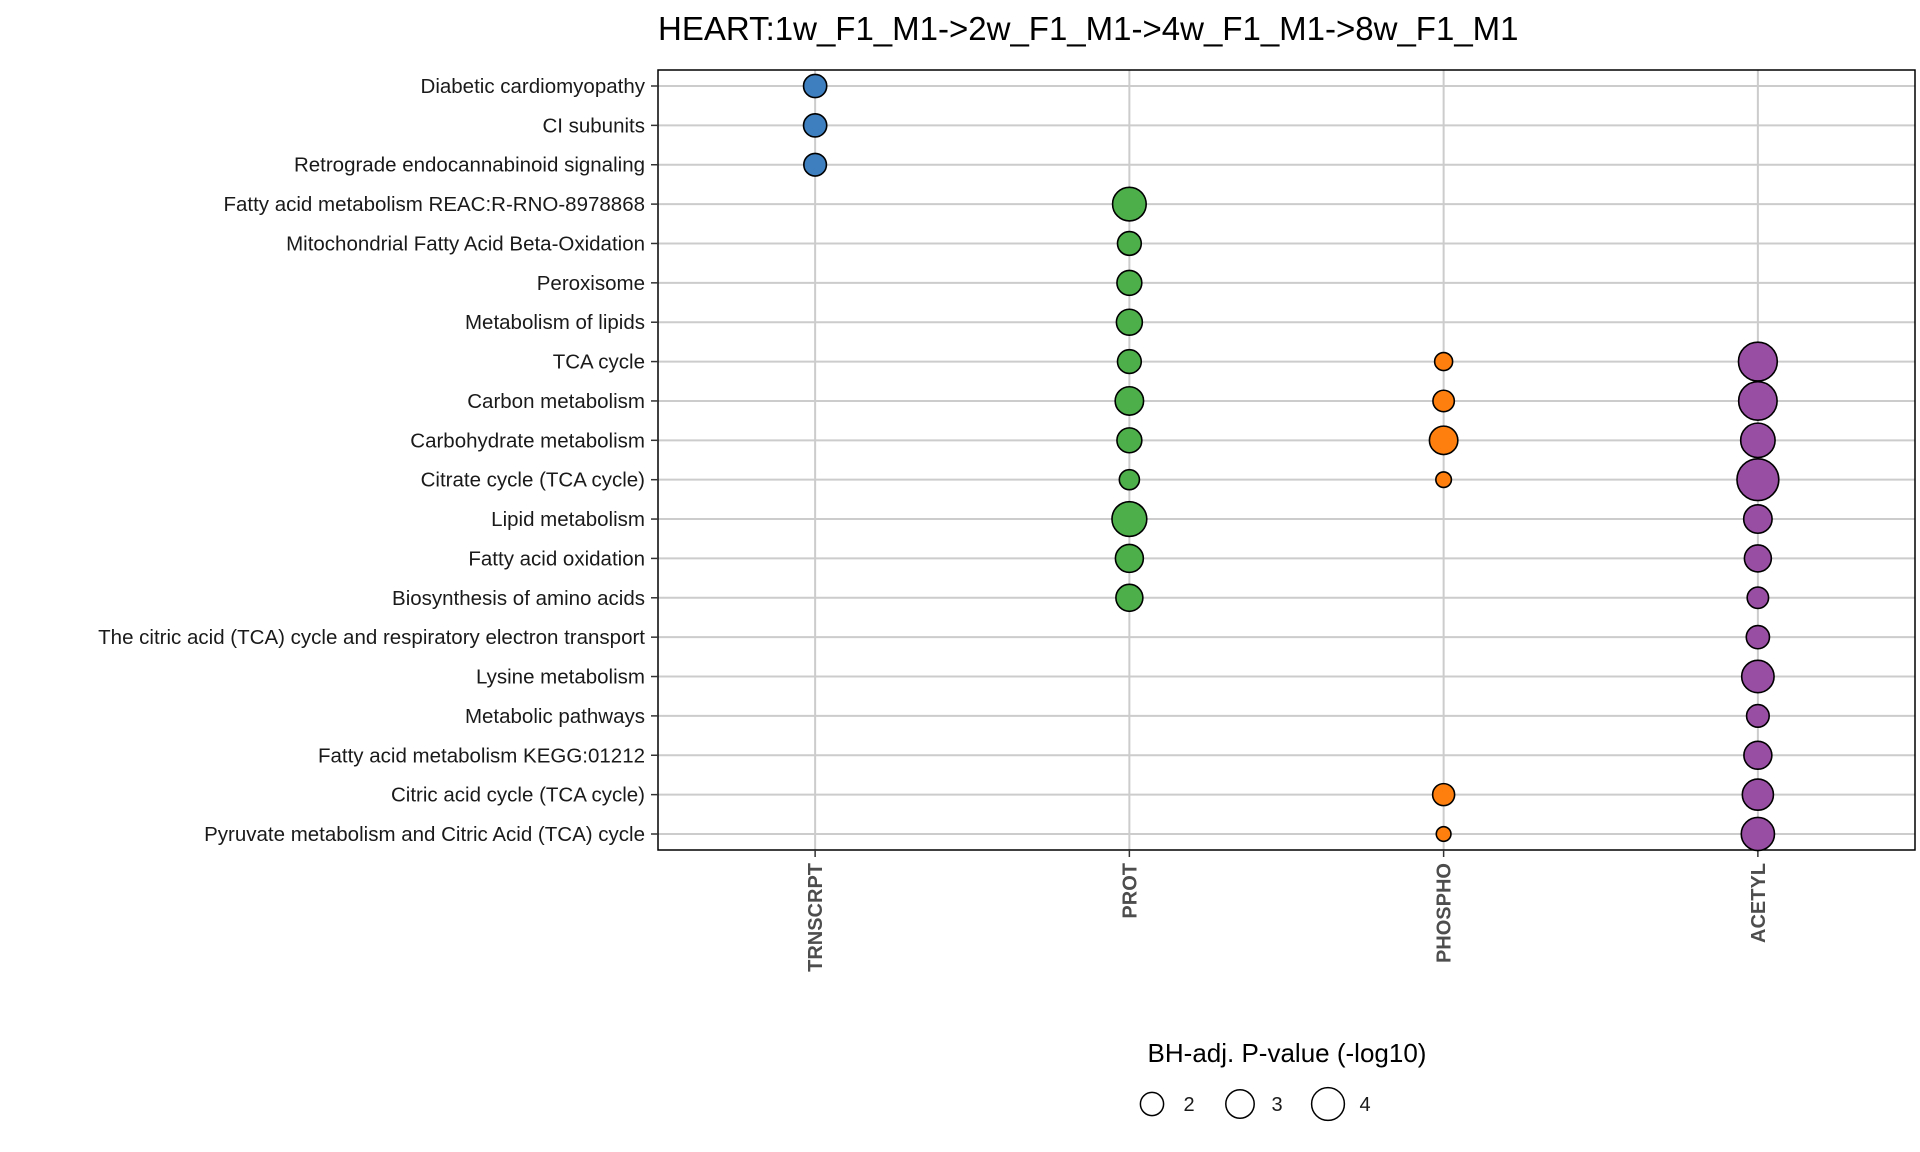 This screenshot has height=1152, width=1920. I want to click on y-tick-label: Lipid metabolism, so click(568, 519).